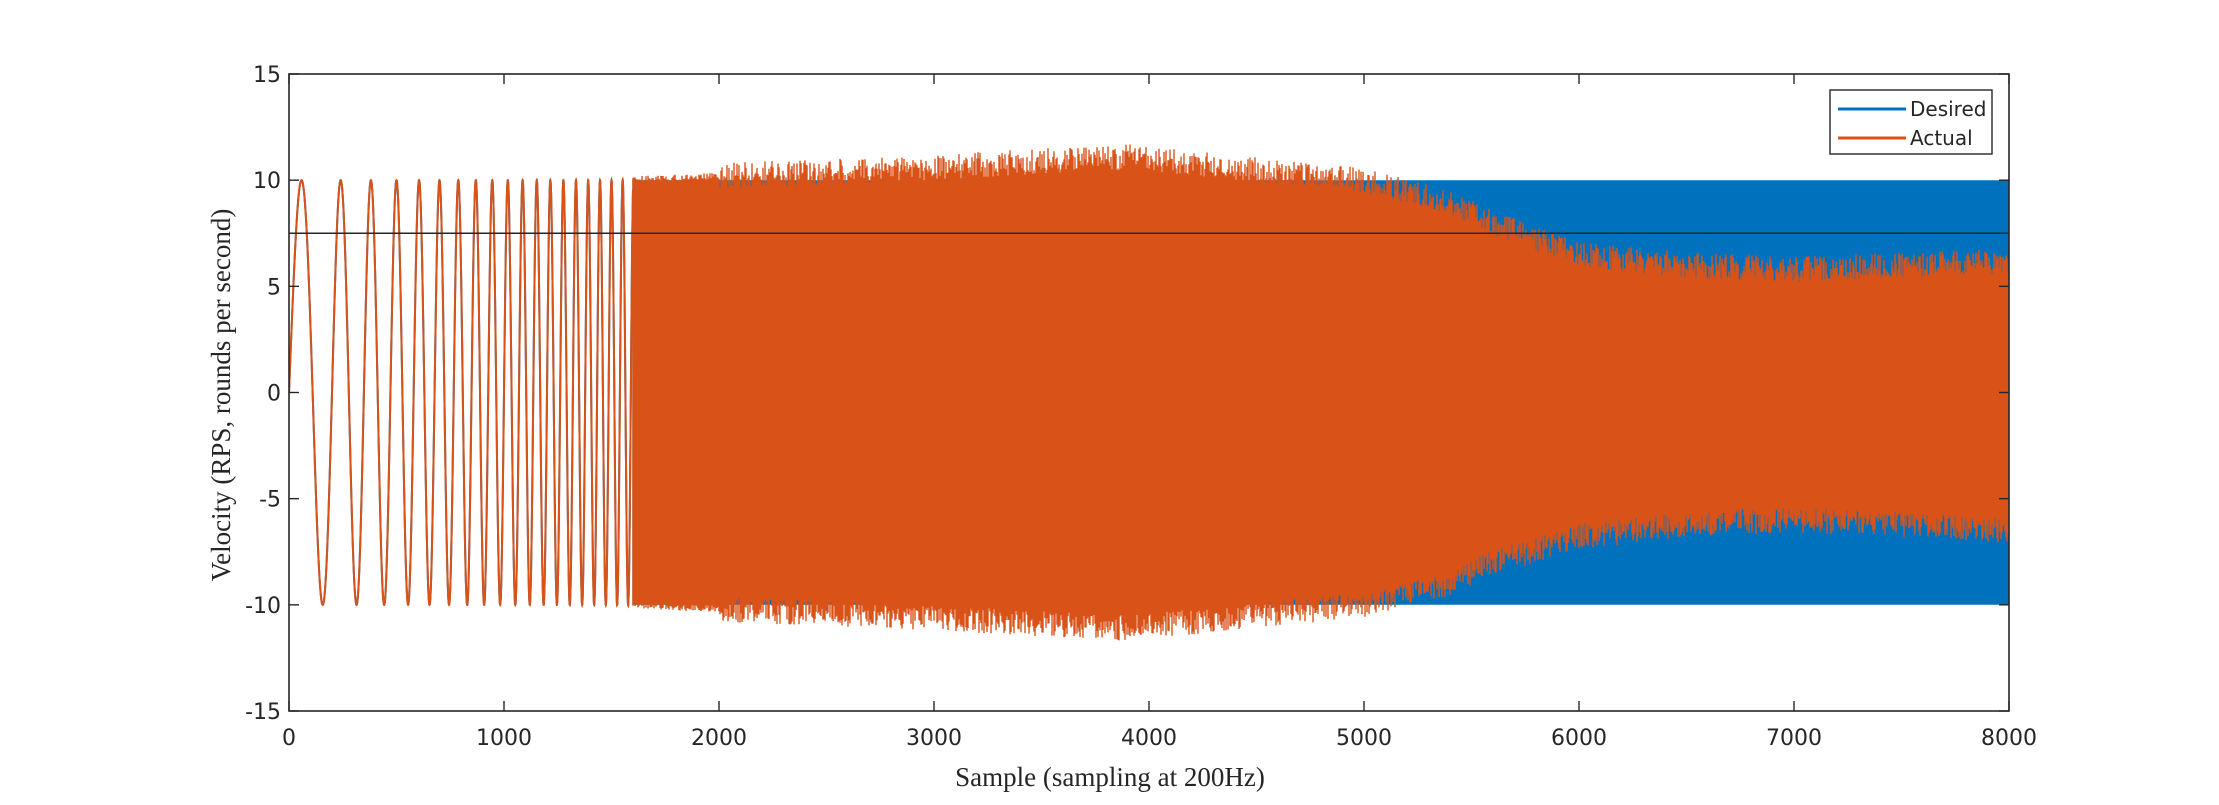  I want to click on legend: Desired Actual, so click(1911, 122).